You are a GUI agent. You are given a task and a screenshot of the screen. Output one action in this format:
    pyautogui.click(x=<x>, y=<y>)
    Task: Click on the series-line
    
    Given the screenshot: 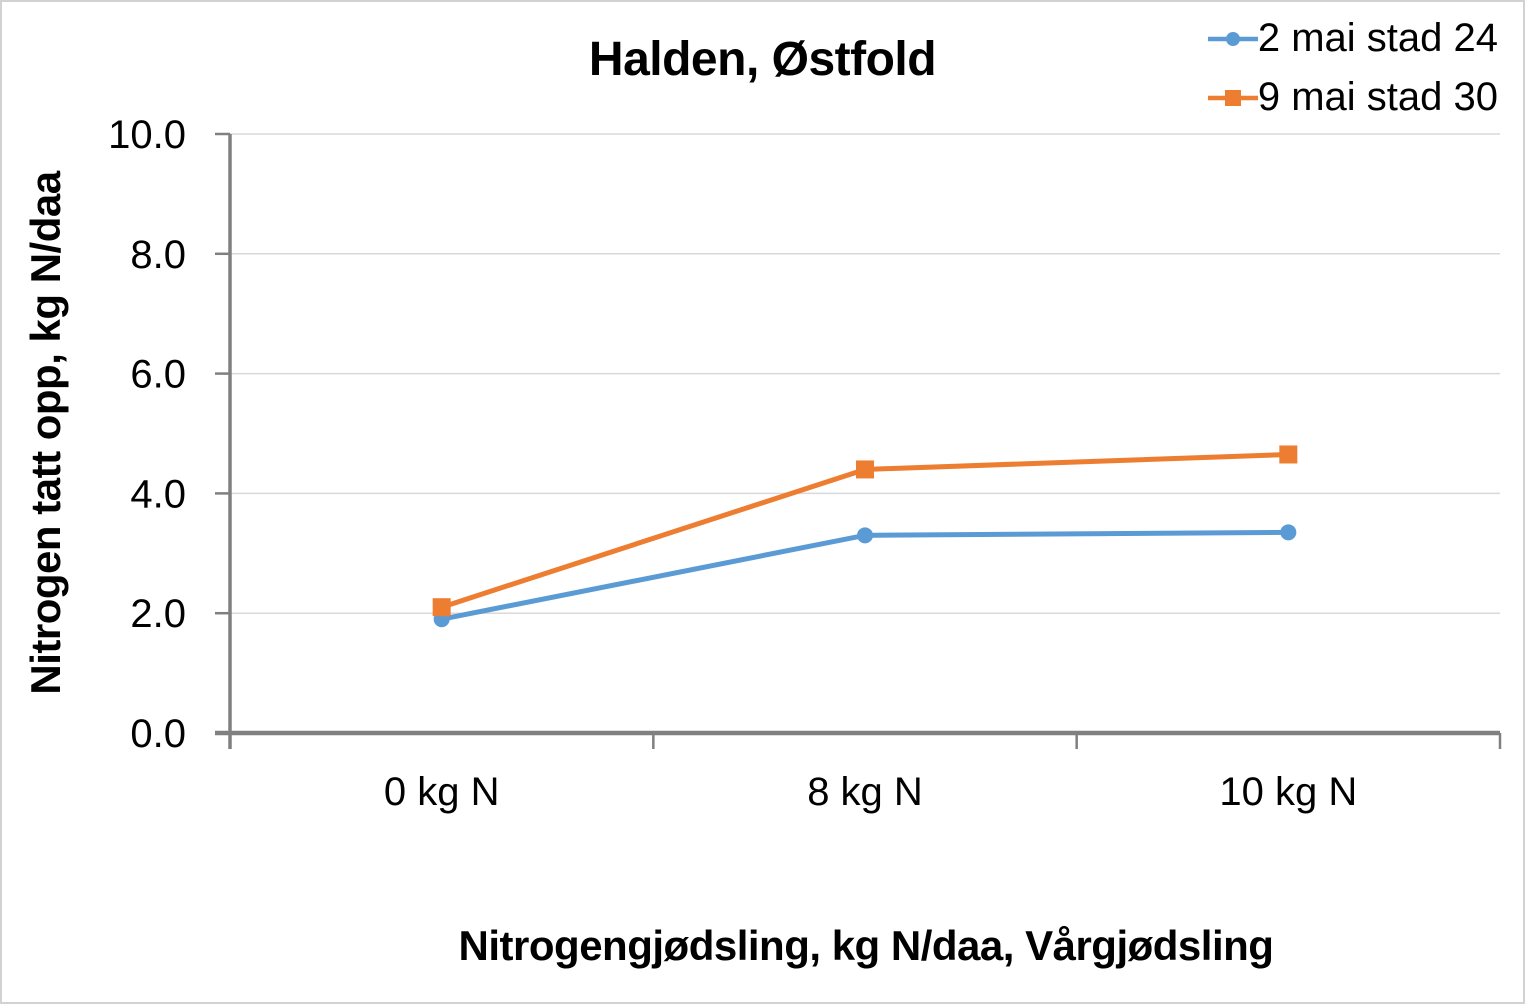 What is the action you would take?
    pyautogui.click(x=865, y=575)
    